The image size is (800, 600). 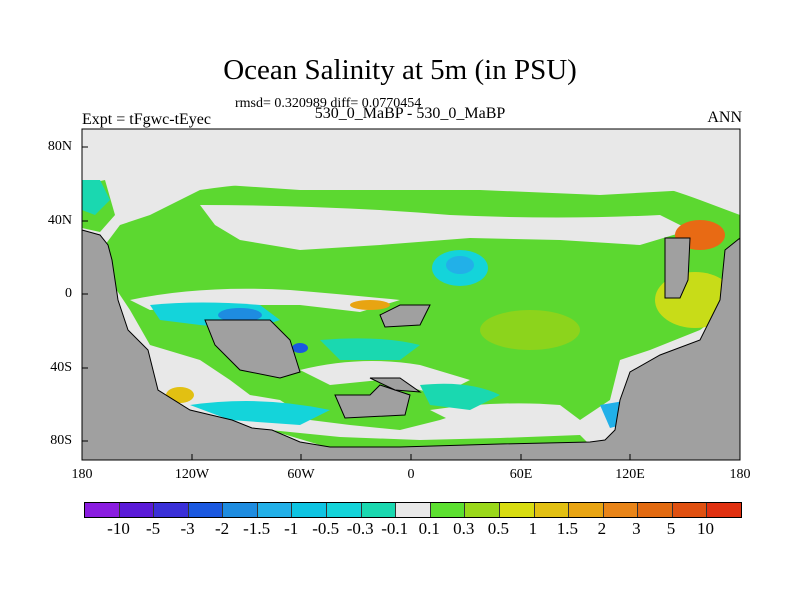 I want to click on y-tick-label: 80S, so click(x=61, y=440).